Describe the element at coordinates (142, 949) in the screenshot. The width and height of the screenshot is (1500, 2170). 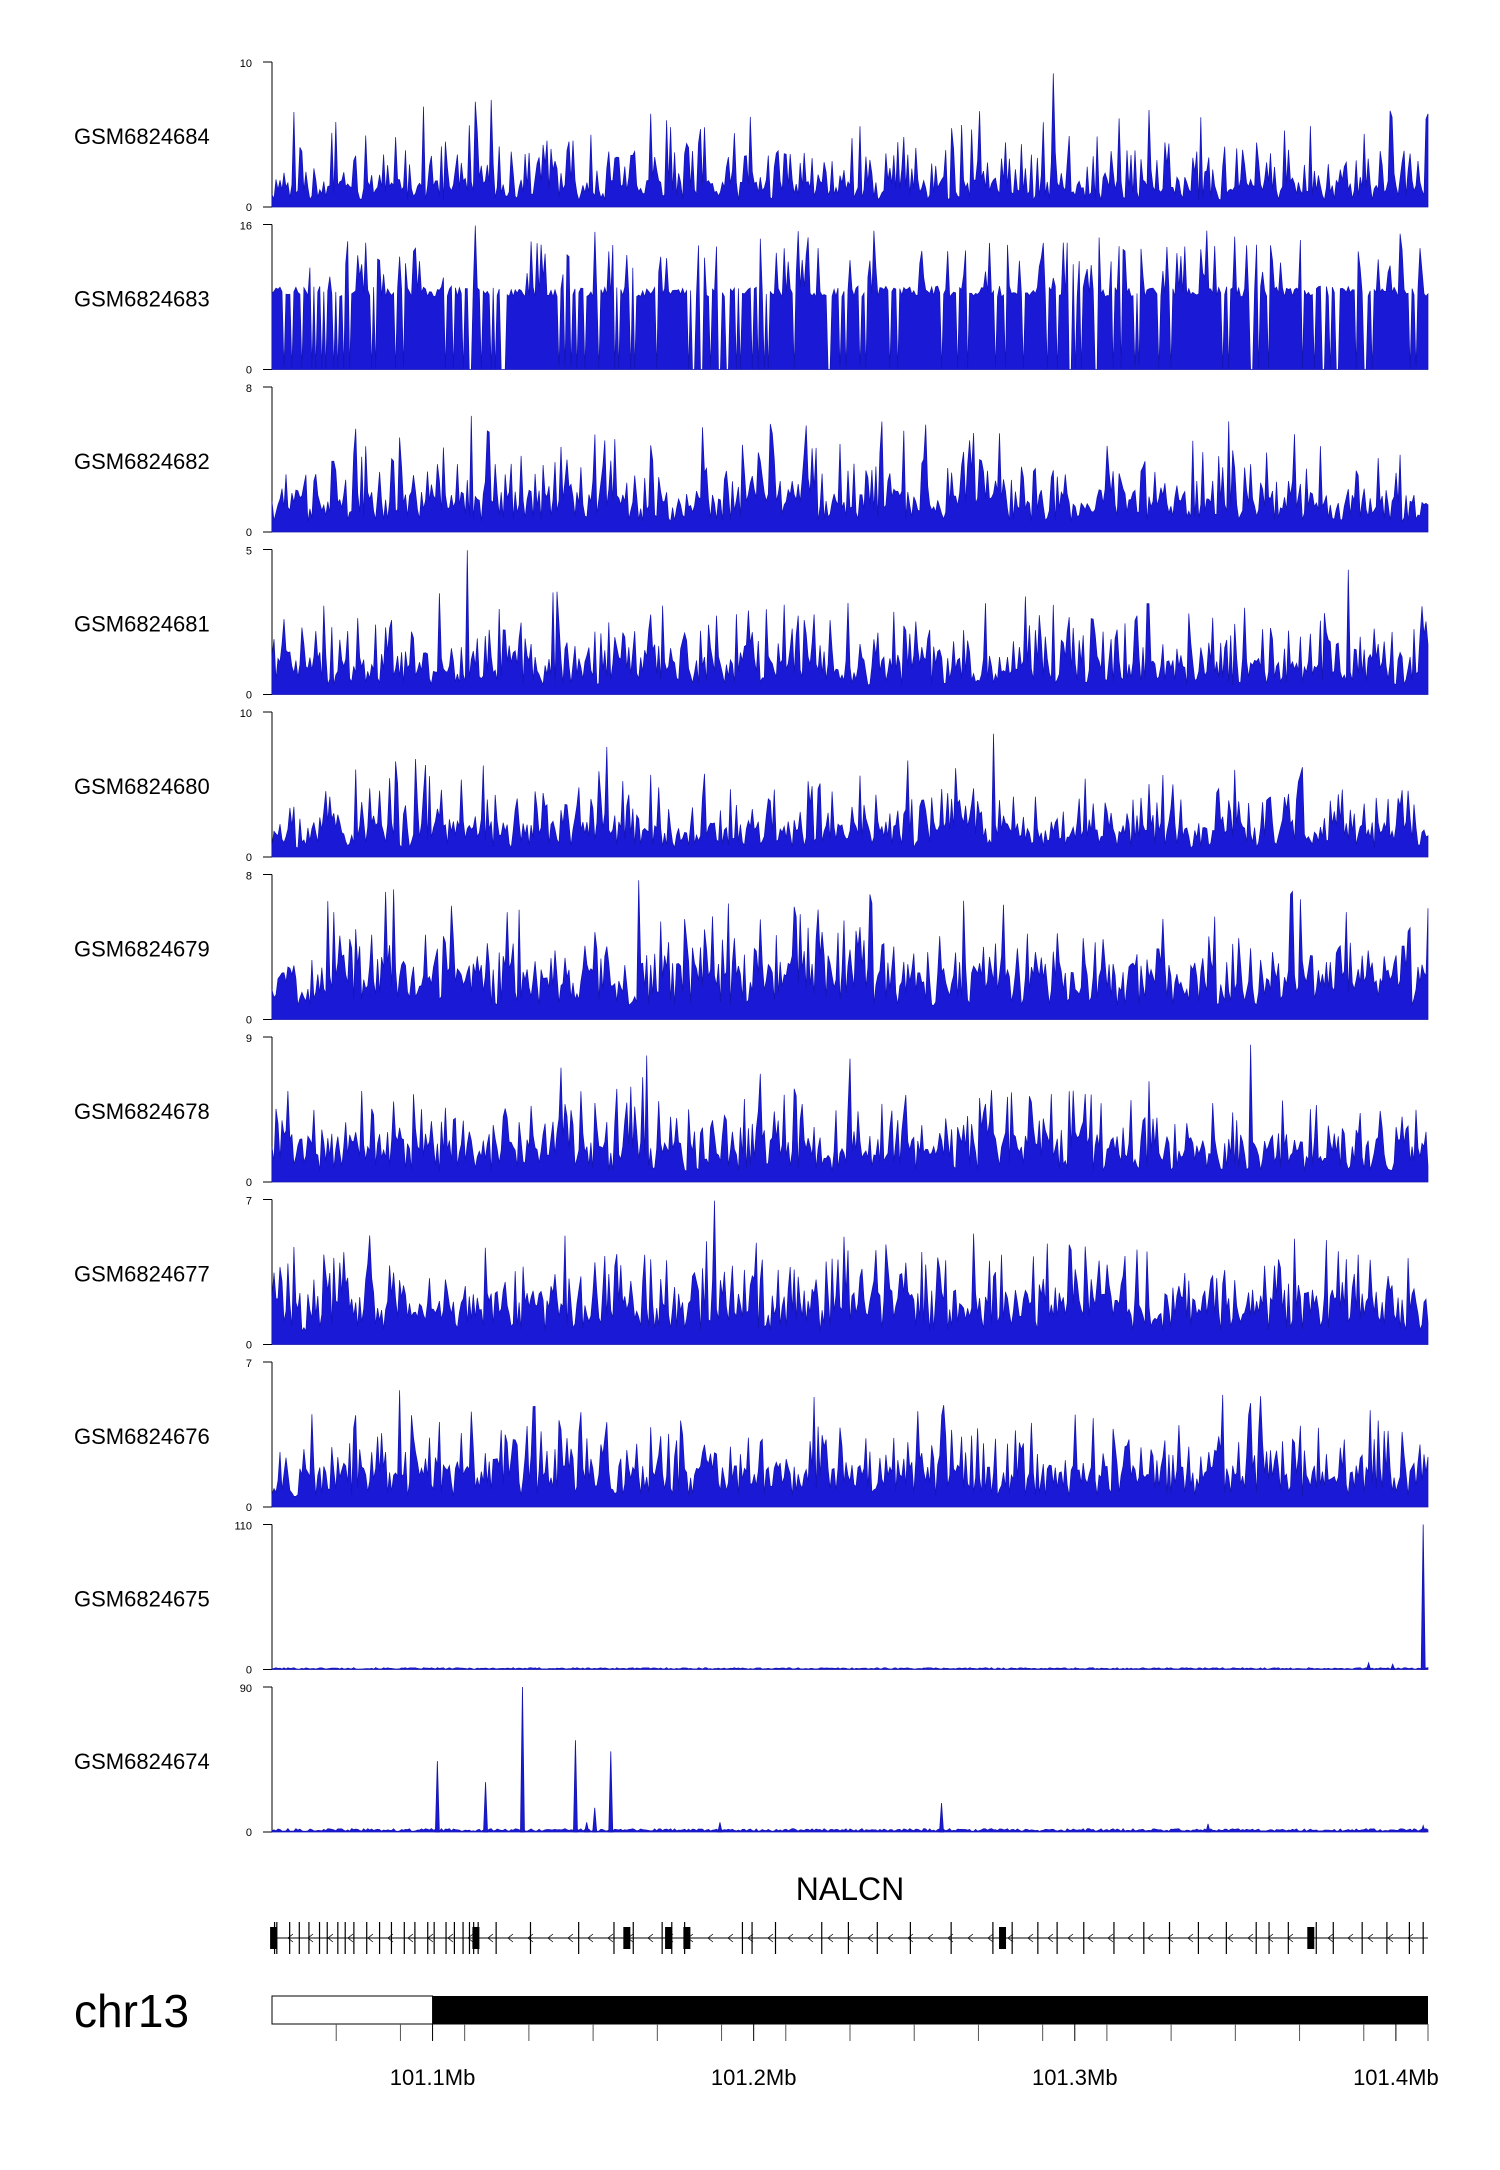
I see `track-label: GSM6824679` at that location.